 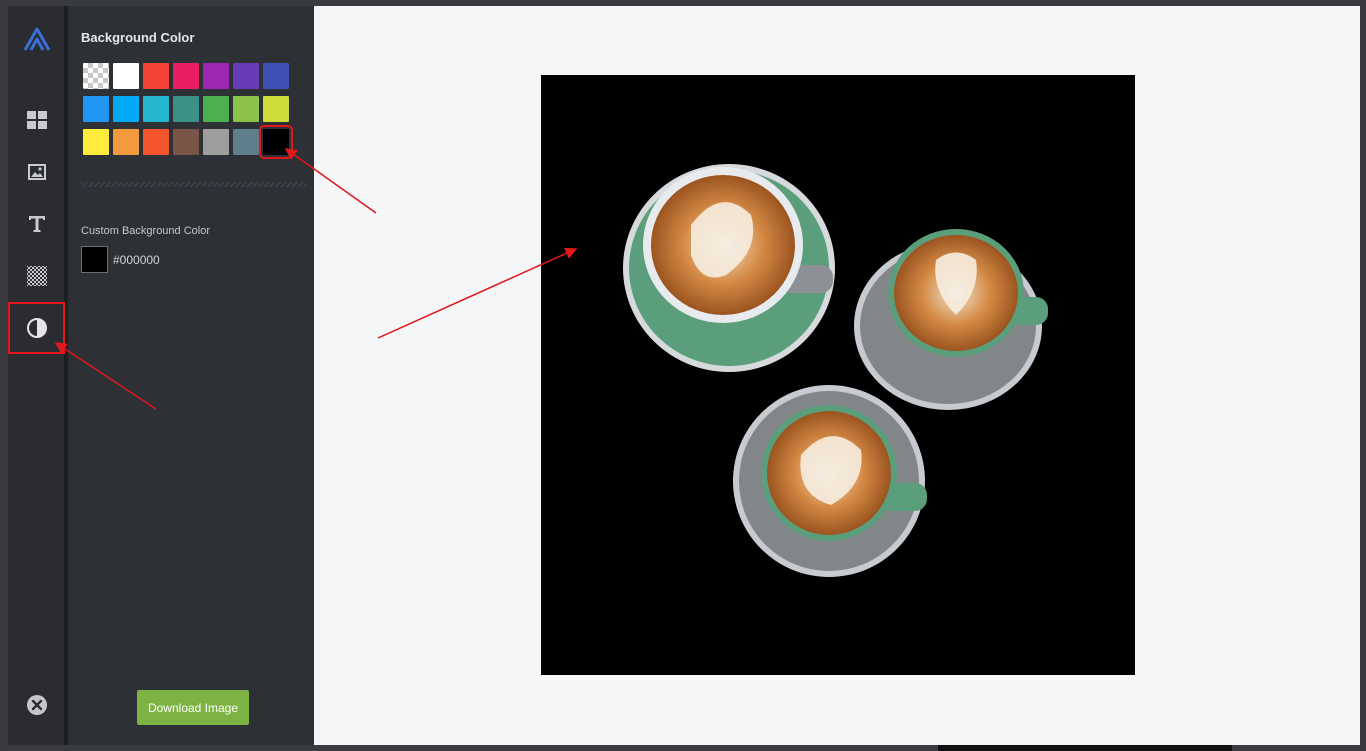 I want to click on brand-logo-icon, so click(x=36, y=39).